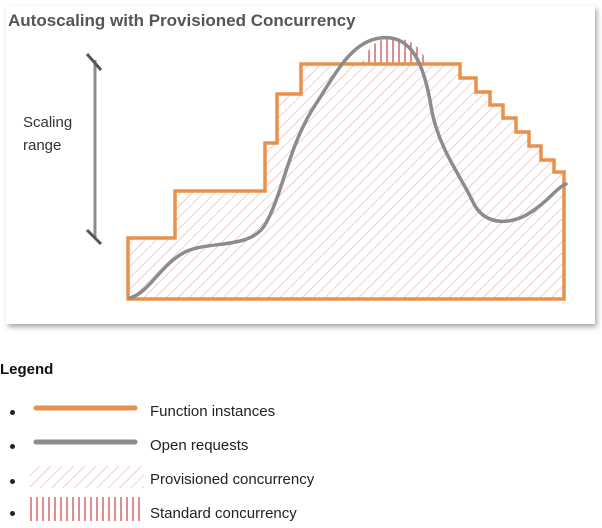 The width and height of the screenshot is (602, 528). Describe the element at coordinates (182, 20) in the screenshot. I see `diagram-title: Autoscaling with Provisioned Concurrency` at that location.